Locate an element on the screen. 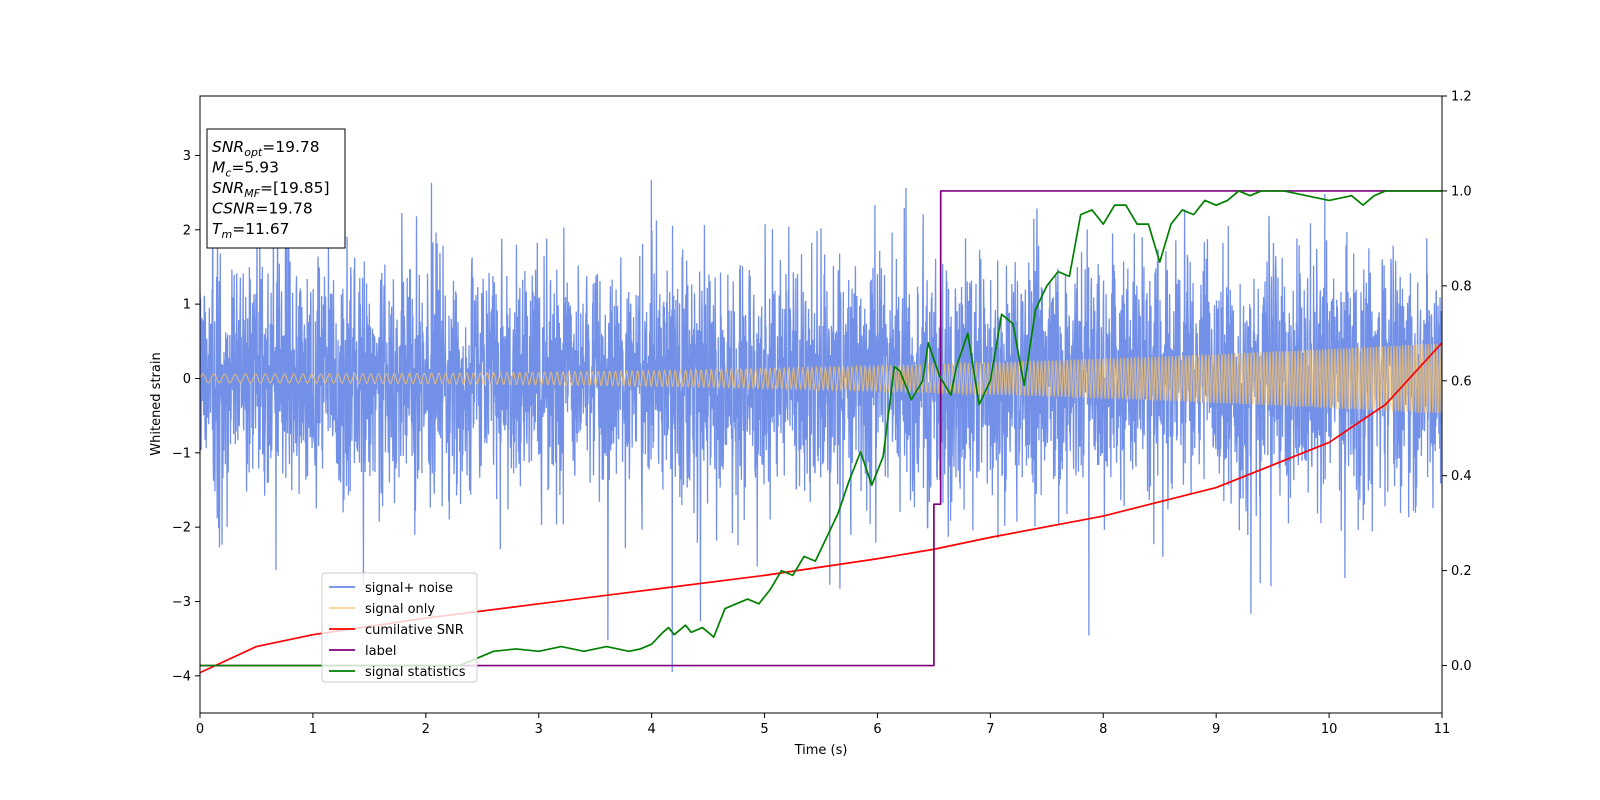 Image resolution: width=1600 pixels, height=800 pixels. y-tick-label: −4 is located at coordinates (181, 676).